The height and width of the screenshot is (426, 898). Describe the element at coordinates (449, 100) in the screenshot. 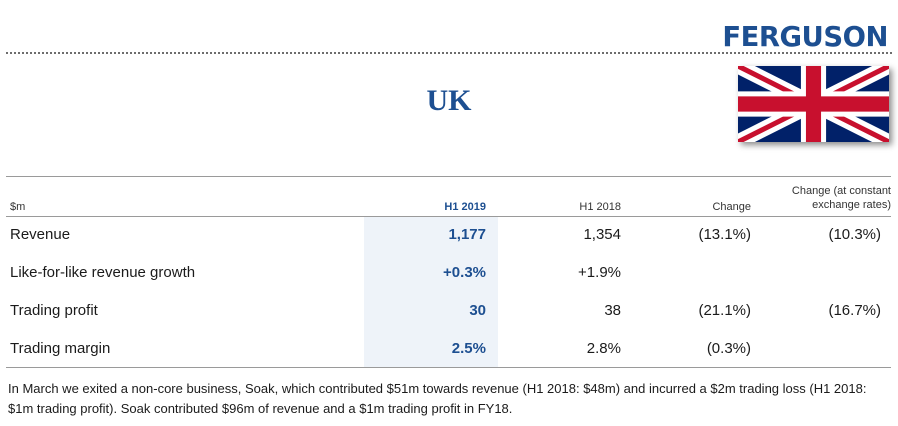

I see `page-title: UK` at that location.